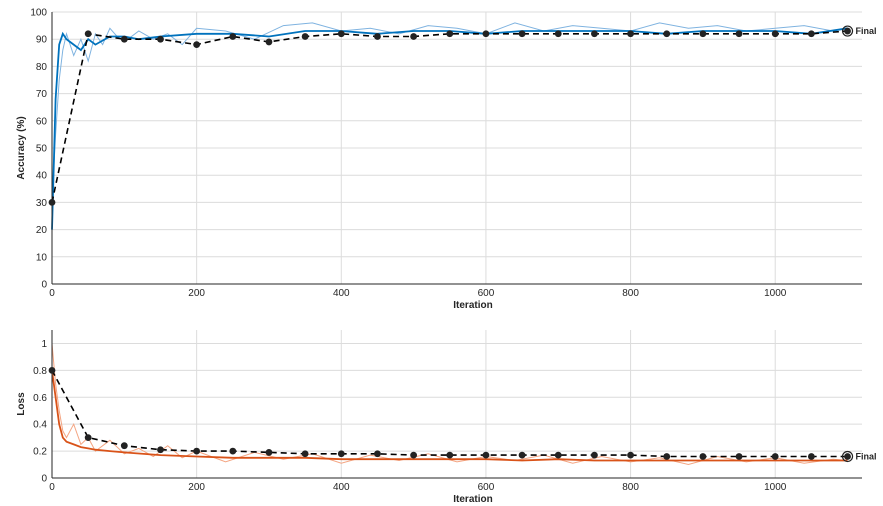  What do you see at coordinates (40, 452) in the screenshot?
I see `y-tick-label: 0.2` at bounding box center [40, 452].